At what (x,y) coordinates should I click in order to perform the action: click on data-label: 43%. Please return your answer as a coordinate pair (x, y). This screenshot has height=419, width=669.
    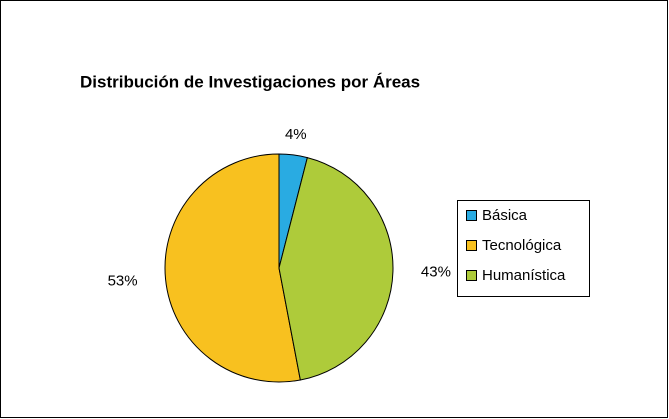
    Looking at the image, I should click on (436, 271).